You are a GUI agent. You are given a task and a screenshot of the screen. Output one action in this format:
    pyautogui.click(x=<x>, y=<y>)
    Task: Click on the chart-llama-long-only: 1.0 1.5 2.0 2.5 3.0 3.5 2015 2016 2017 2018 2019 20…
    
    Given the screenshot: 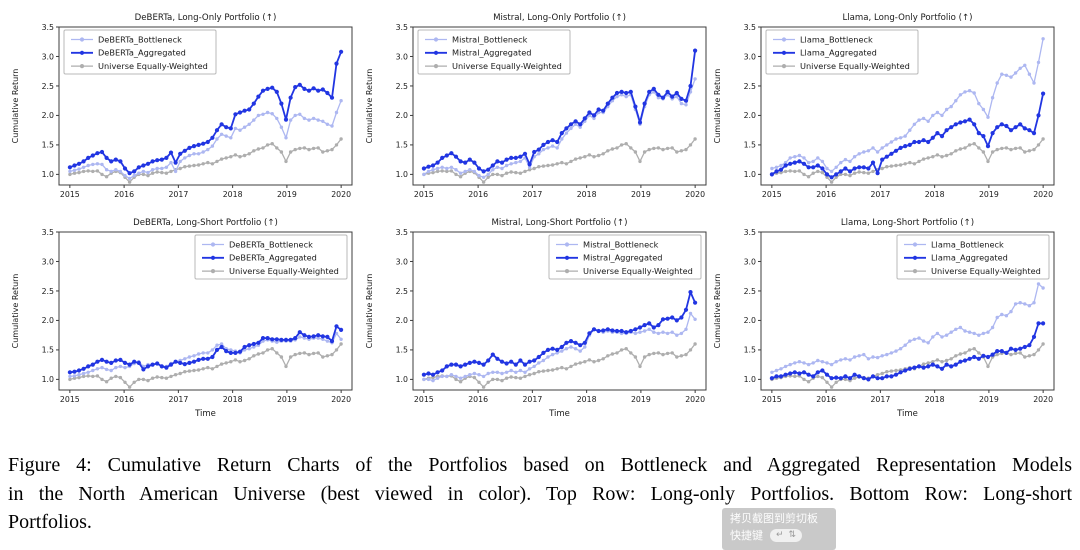 What is the action you would take?
    pyautogui.click(x=884, y=111)
    